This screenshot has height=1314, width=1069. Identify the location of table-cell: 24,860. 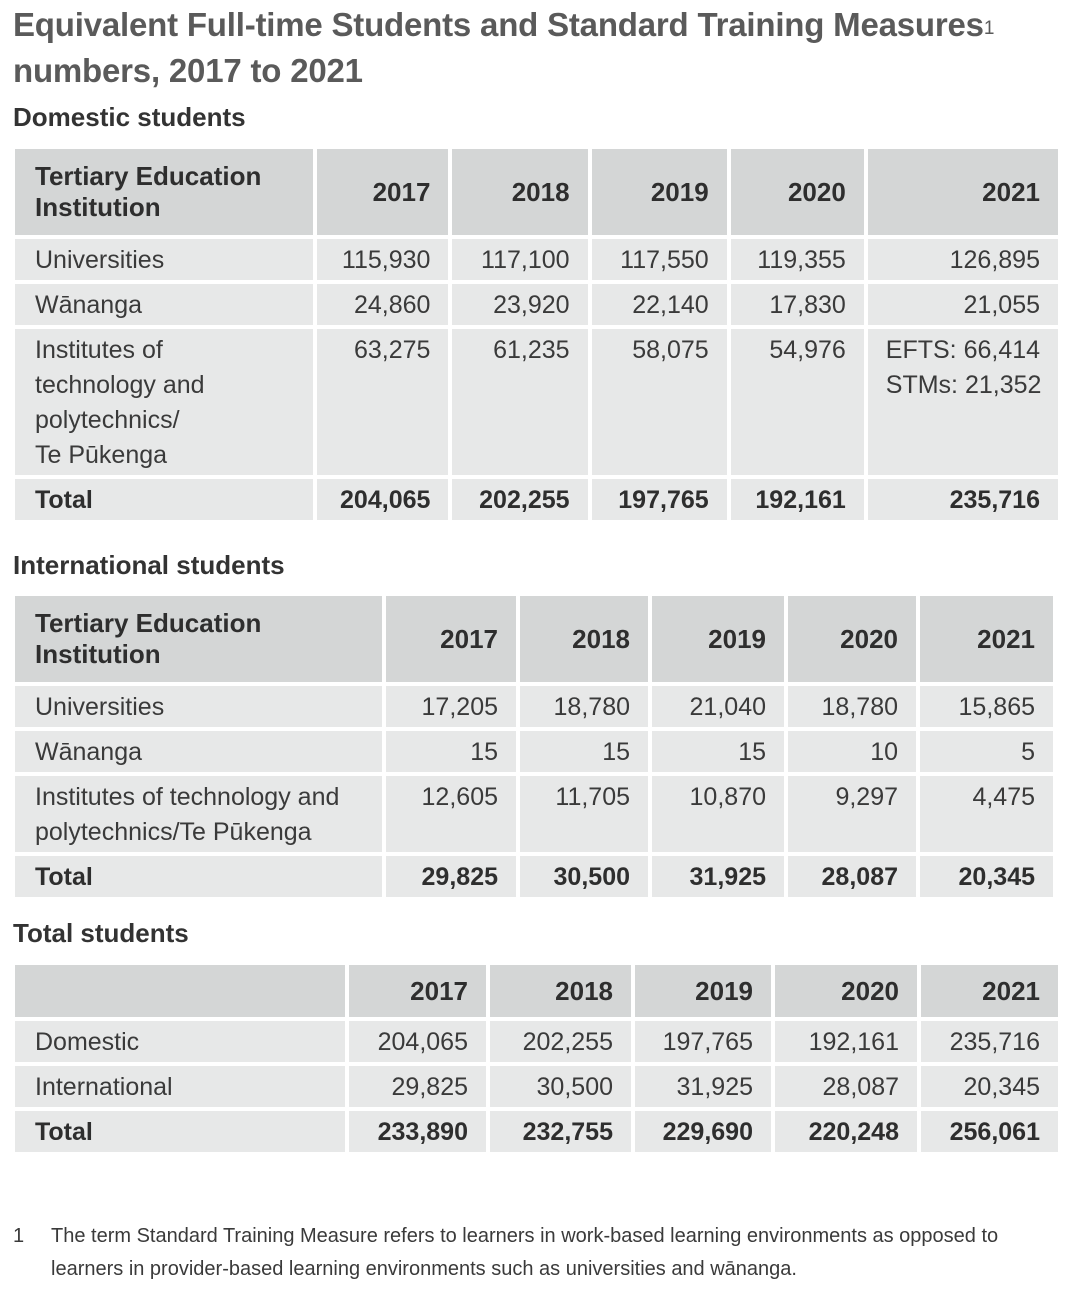
(383, 304).